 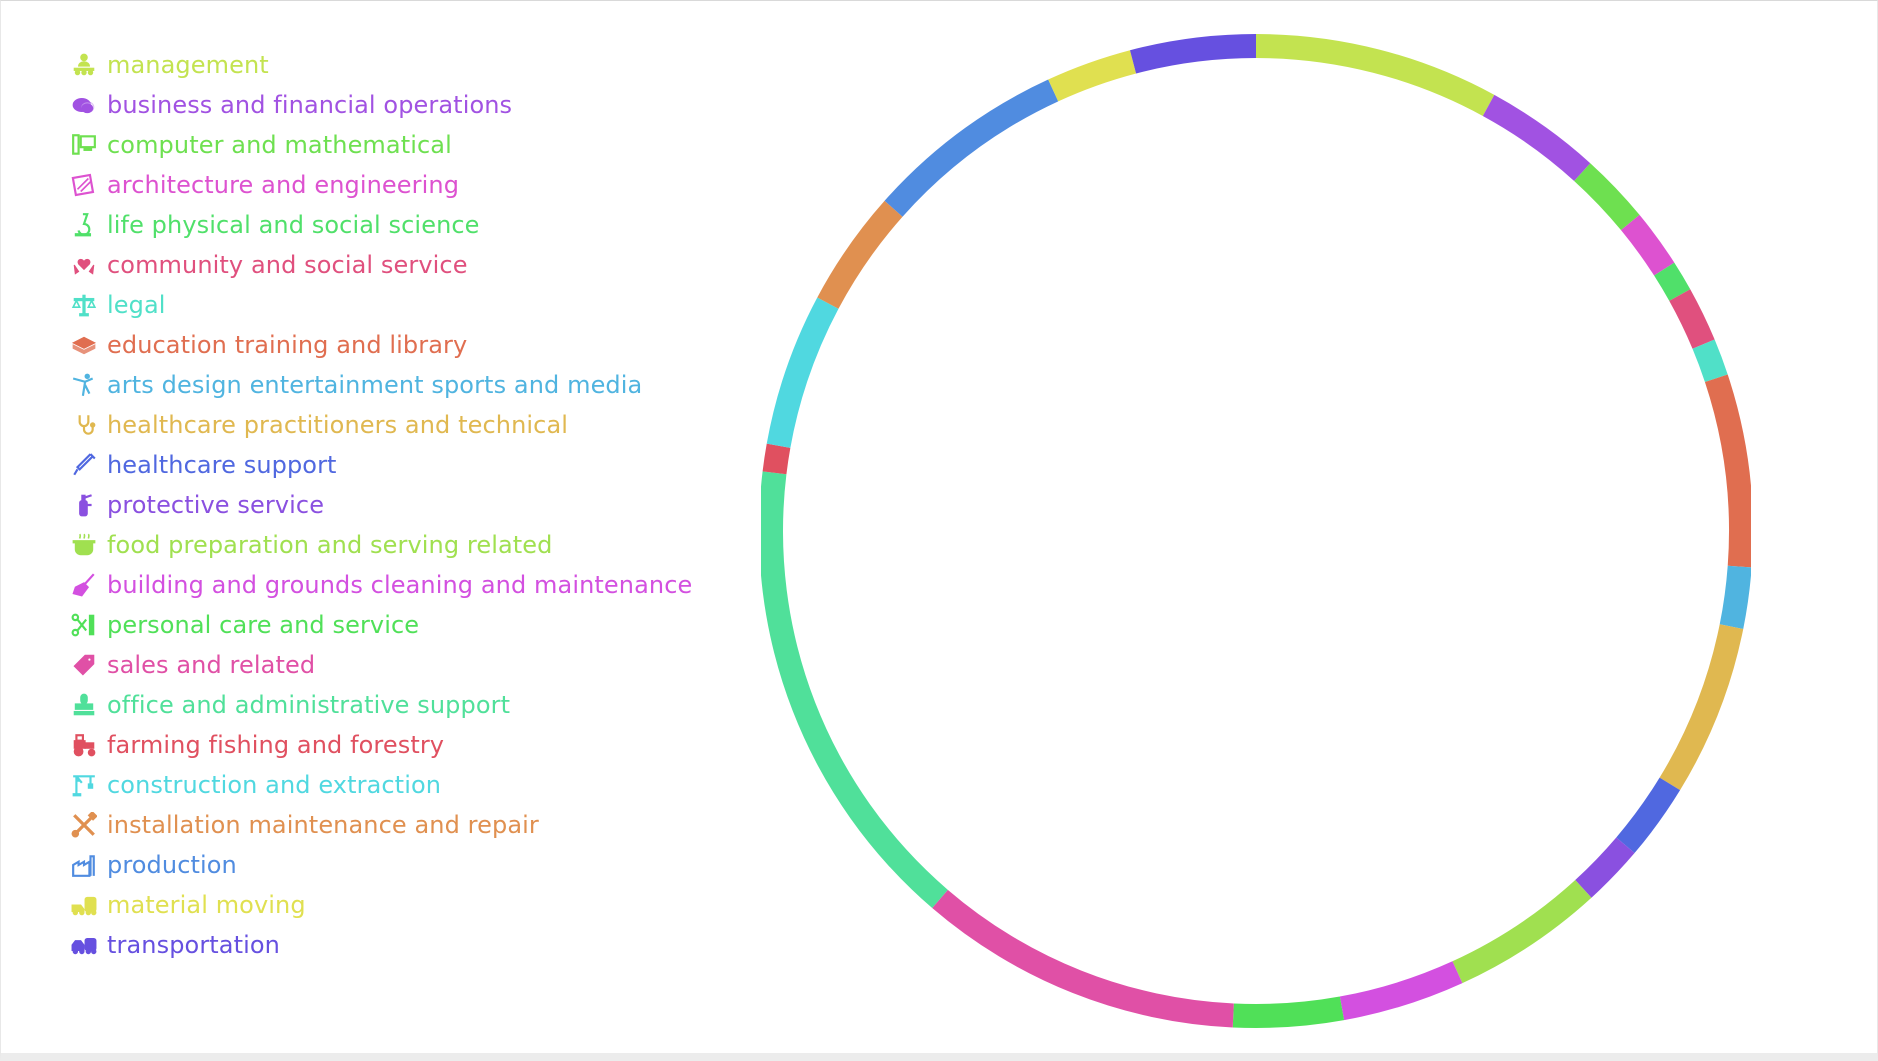 I want to click on ring-segment-education-training-and-library, so click(x=1727, y=471).